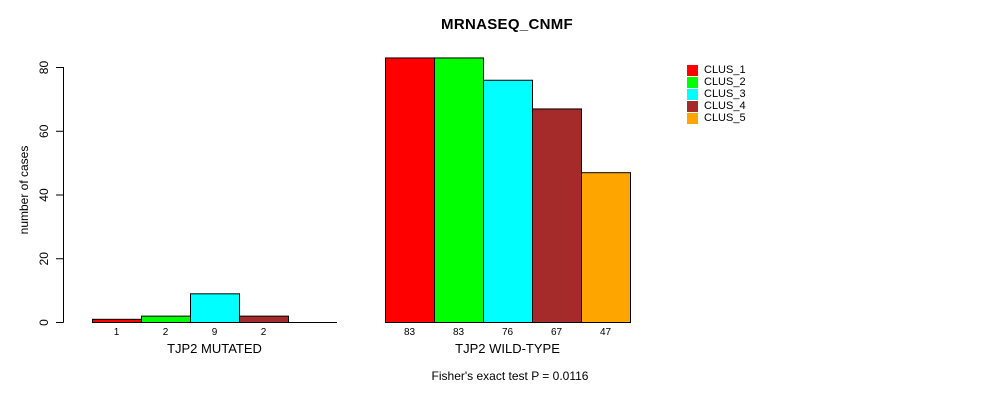 The image size is (990, 400). I want to click on legend-label: CLUS_5, so click(725, 118).